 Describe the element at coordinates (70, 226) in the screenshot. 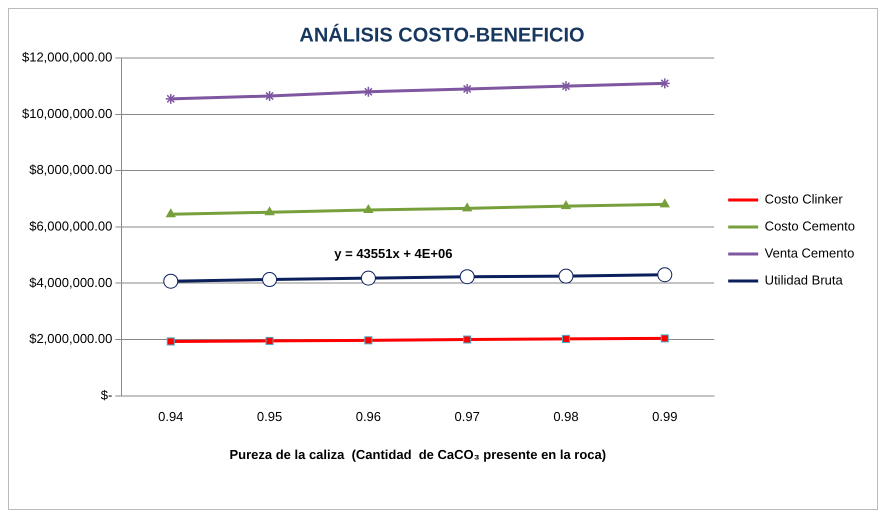

I see `y-tick-label: $6,000,000.00` at that location.